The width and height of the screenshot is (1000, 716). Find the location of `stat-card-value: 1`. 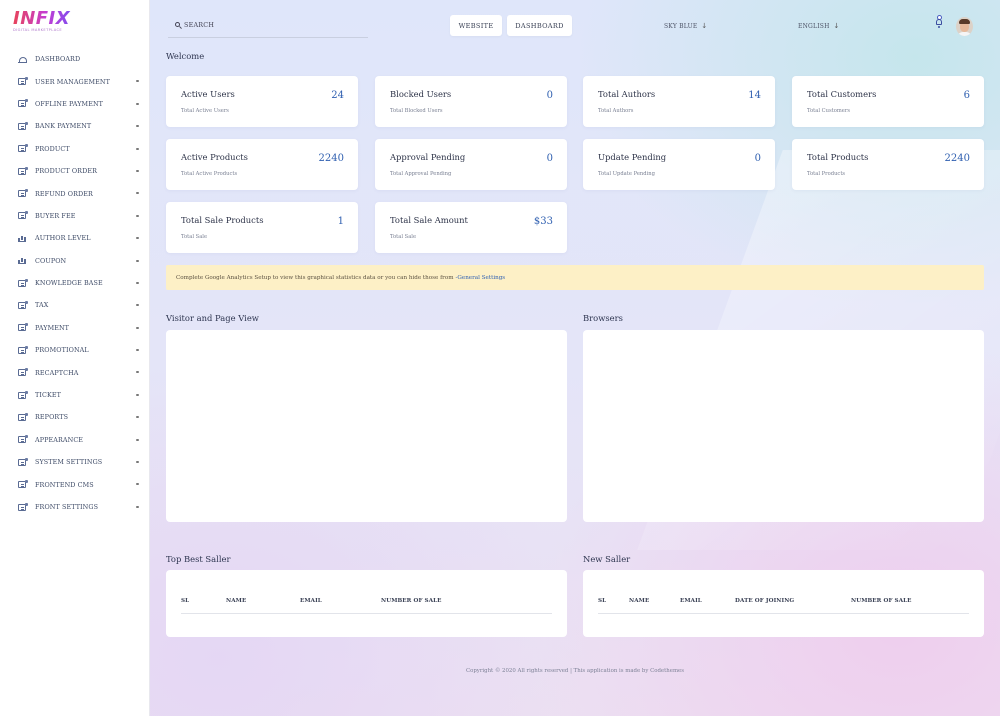

stat-card-value: 1 is located at coordinates (340, 221).